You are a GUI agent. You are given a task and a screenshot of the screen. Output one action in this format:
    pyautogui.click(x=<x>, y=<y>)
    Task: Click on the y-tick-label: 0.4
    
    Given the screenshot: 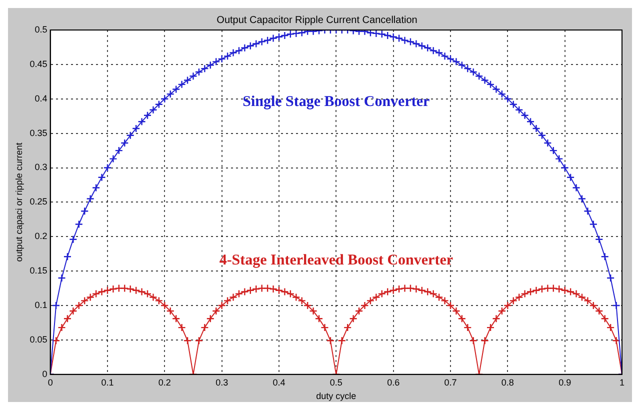 What is the action you would take?
    pyautogui.click(x=41, y=98)
    